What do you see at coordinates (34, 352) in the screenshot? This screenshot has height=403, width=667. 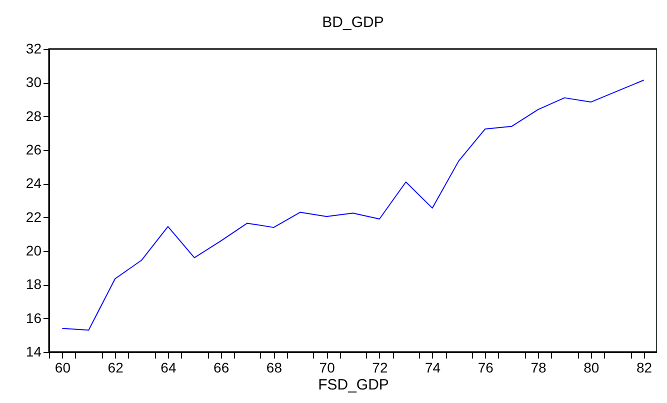 I see `y-tick-label: 14` at bounding box center [34, 352].